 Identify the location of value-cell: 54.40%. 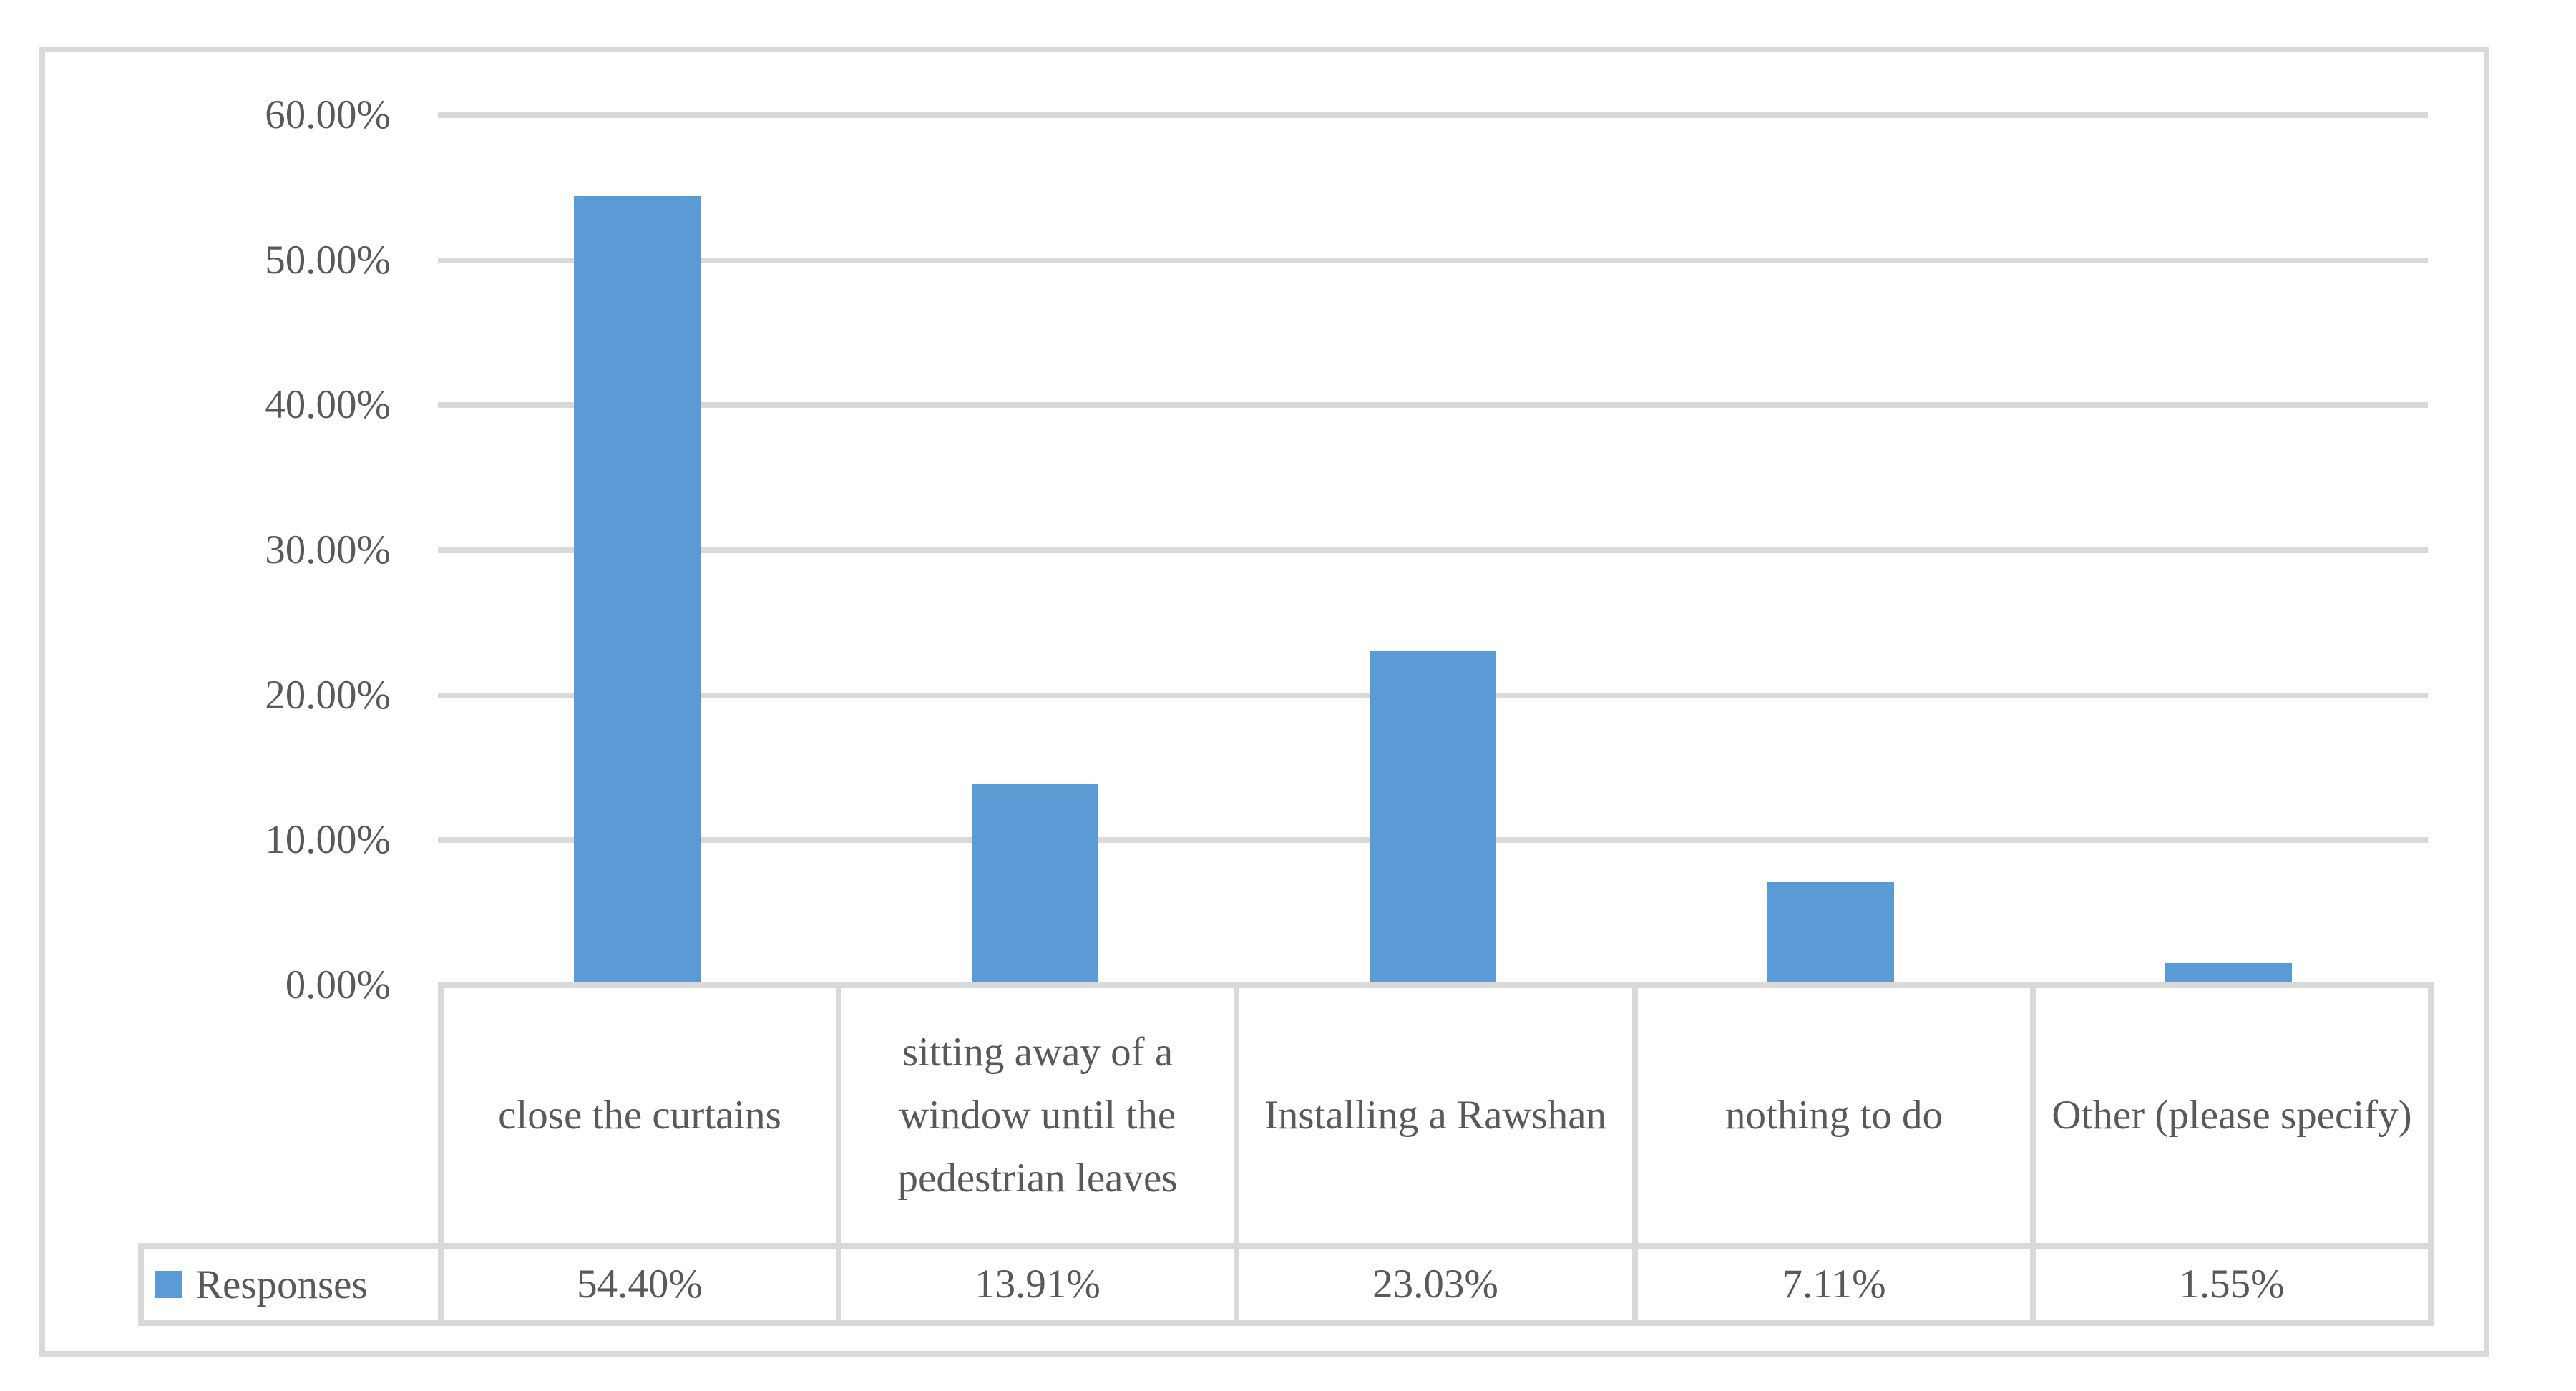
(640, 1284).